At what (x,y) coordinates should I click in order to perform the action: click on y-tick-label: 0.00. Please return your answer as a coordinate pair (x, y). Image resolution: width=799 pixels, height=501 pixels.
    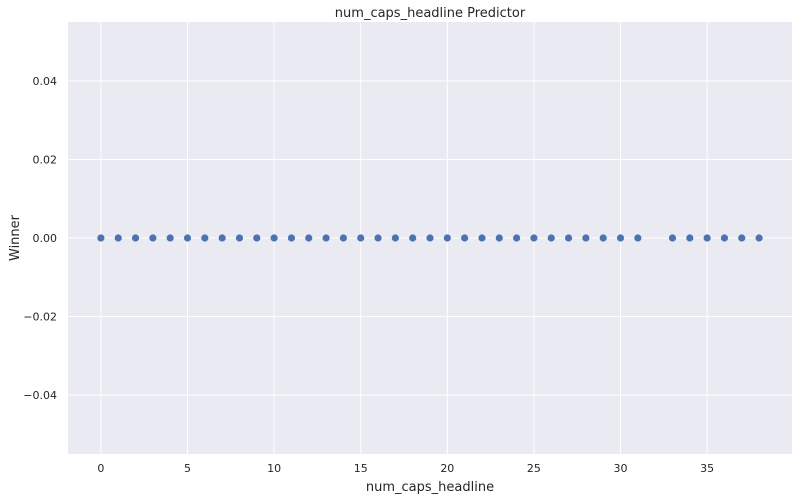
    Looking at the image, I should click on (45, 238).